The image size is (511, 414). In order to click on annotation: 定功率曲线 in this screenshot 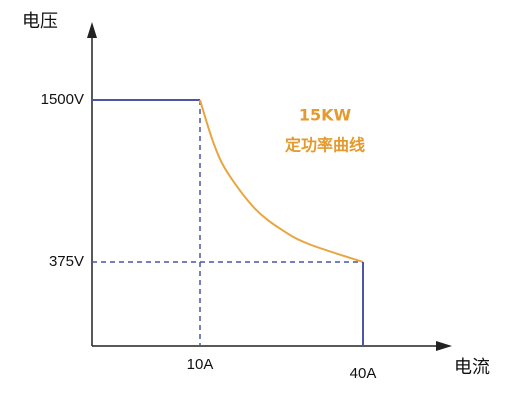, I will do `click(324, 145)`.